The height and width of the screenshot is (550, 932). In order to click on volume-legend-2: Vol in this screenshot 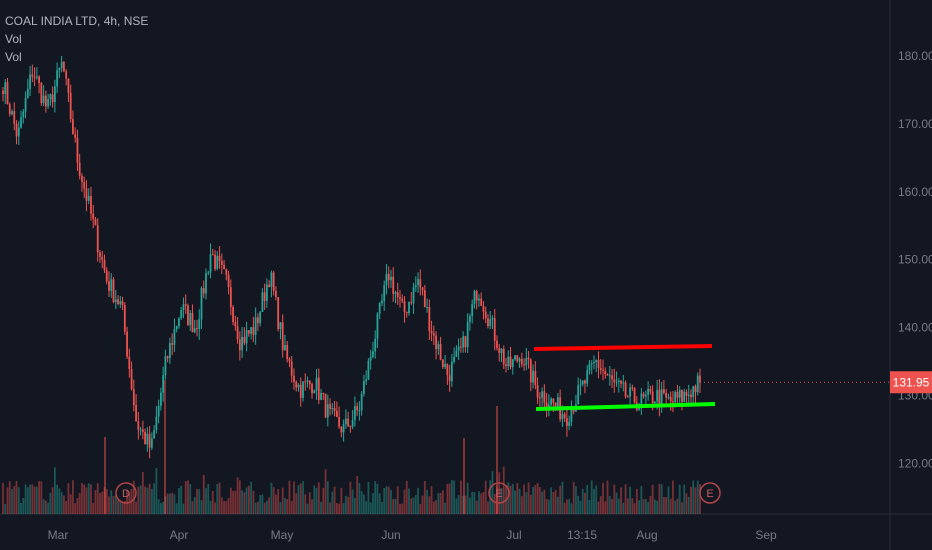, I will do `click(13, 57)`.